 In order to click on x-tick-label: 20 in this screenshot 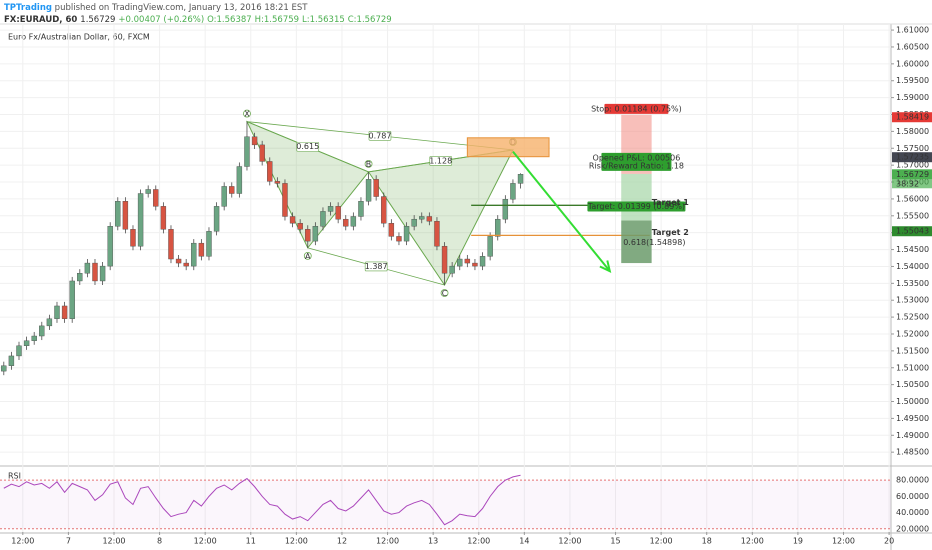, I will do `click(889, 541)`.